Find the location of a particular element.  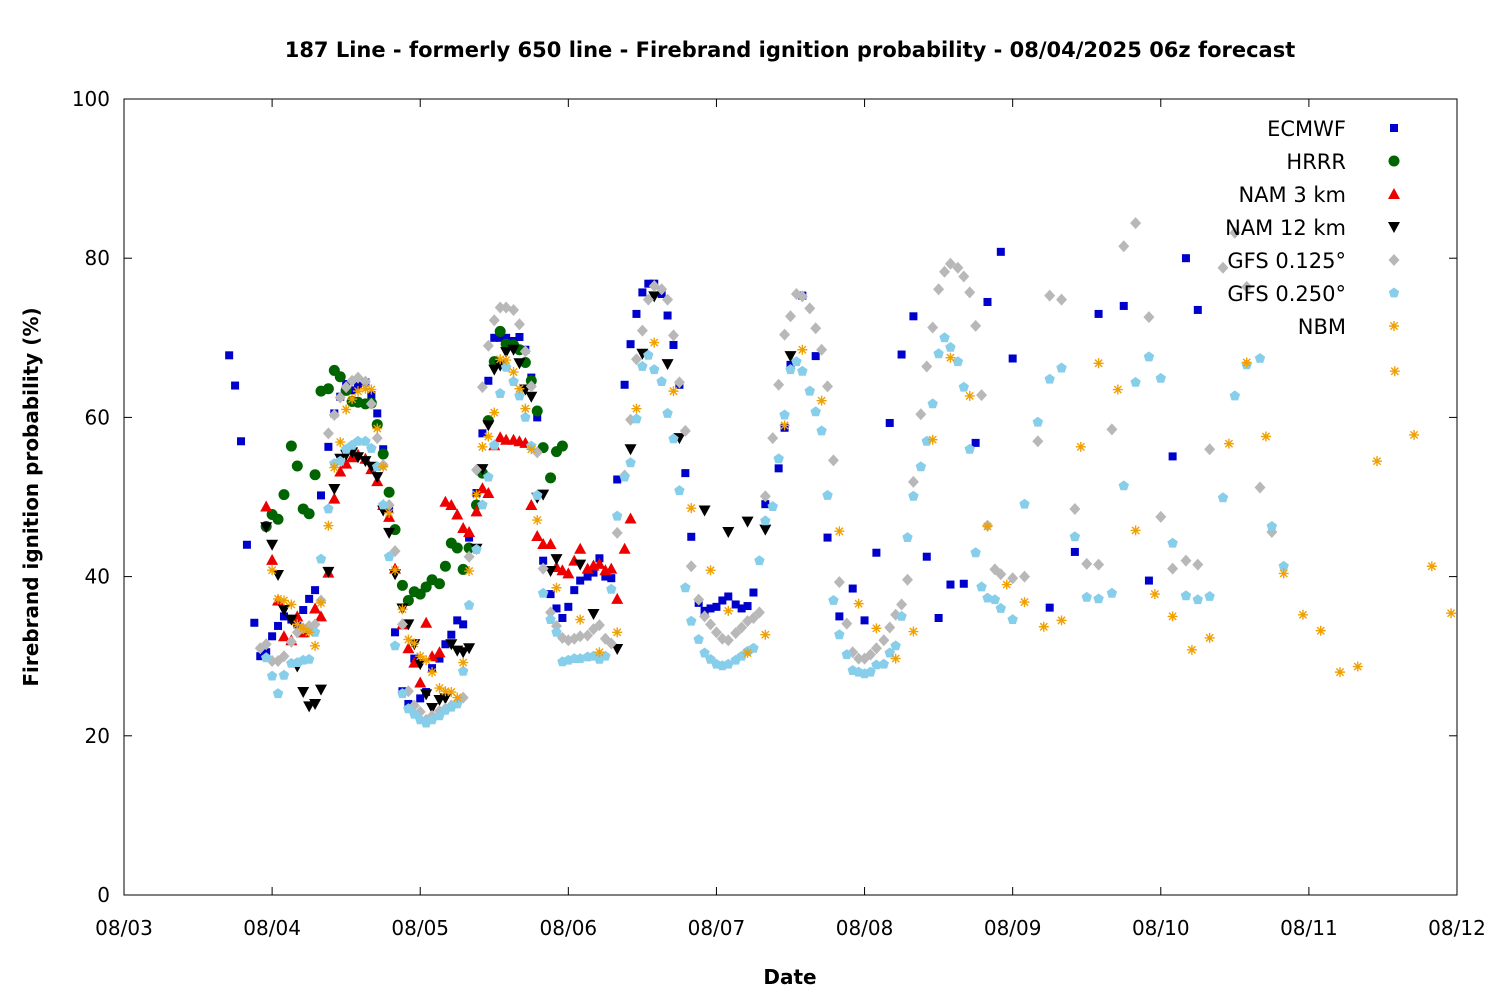

legend-label: NAM 3 km is located at coordinates (1292, 195).